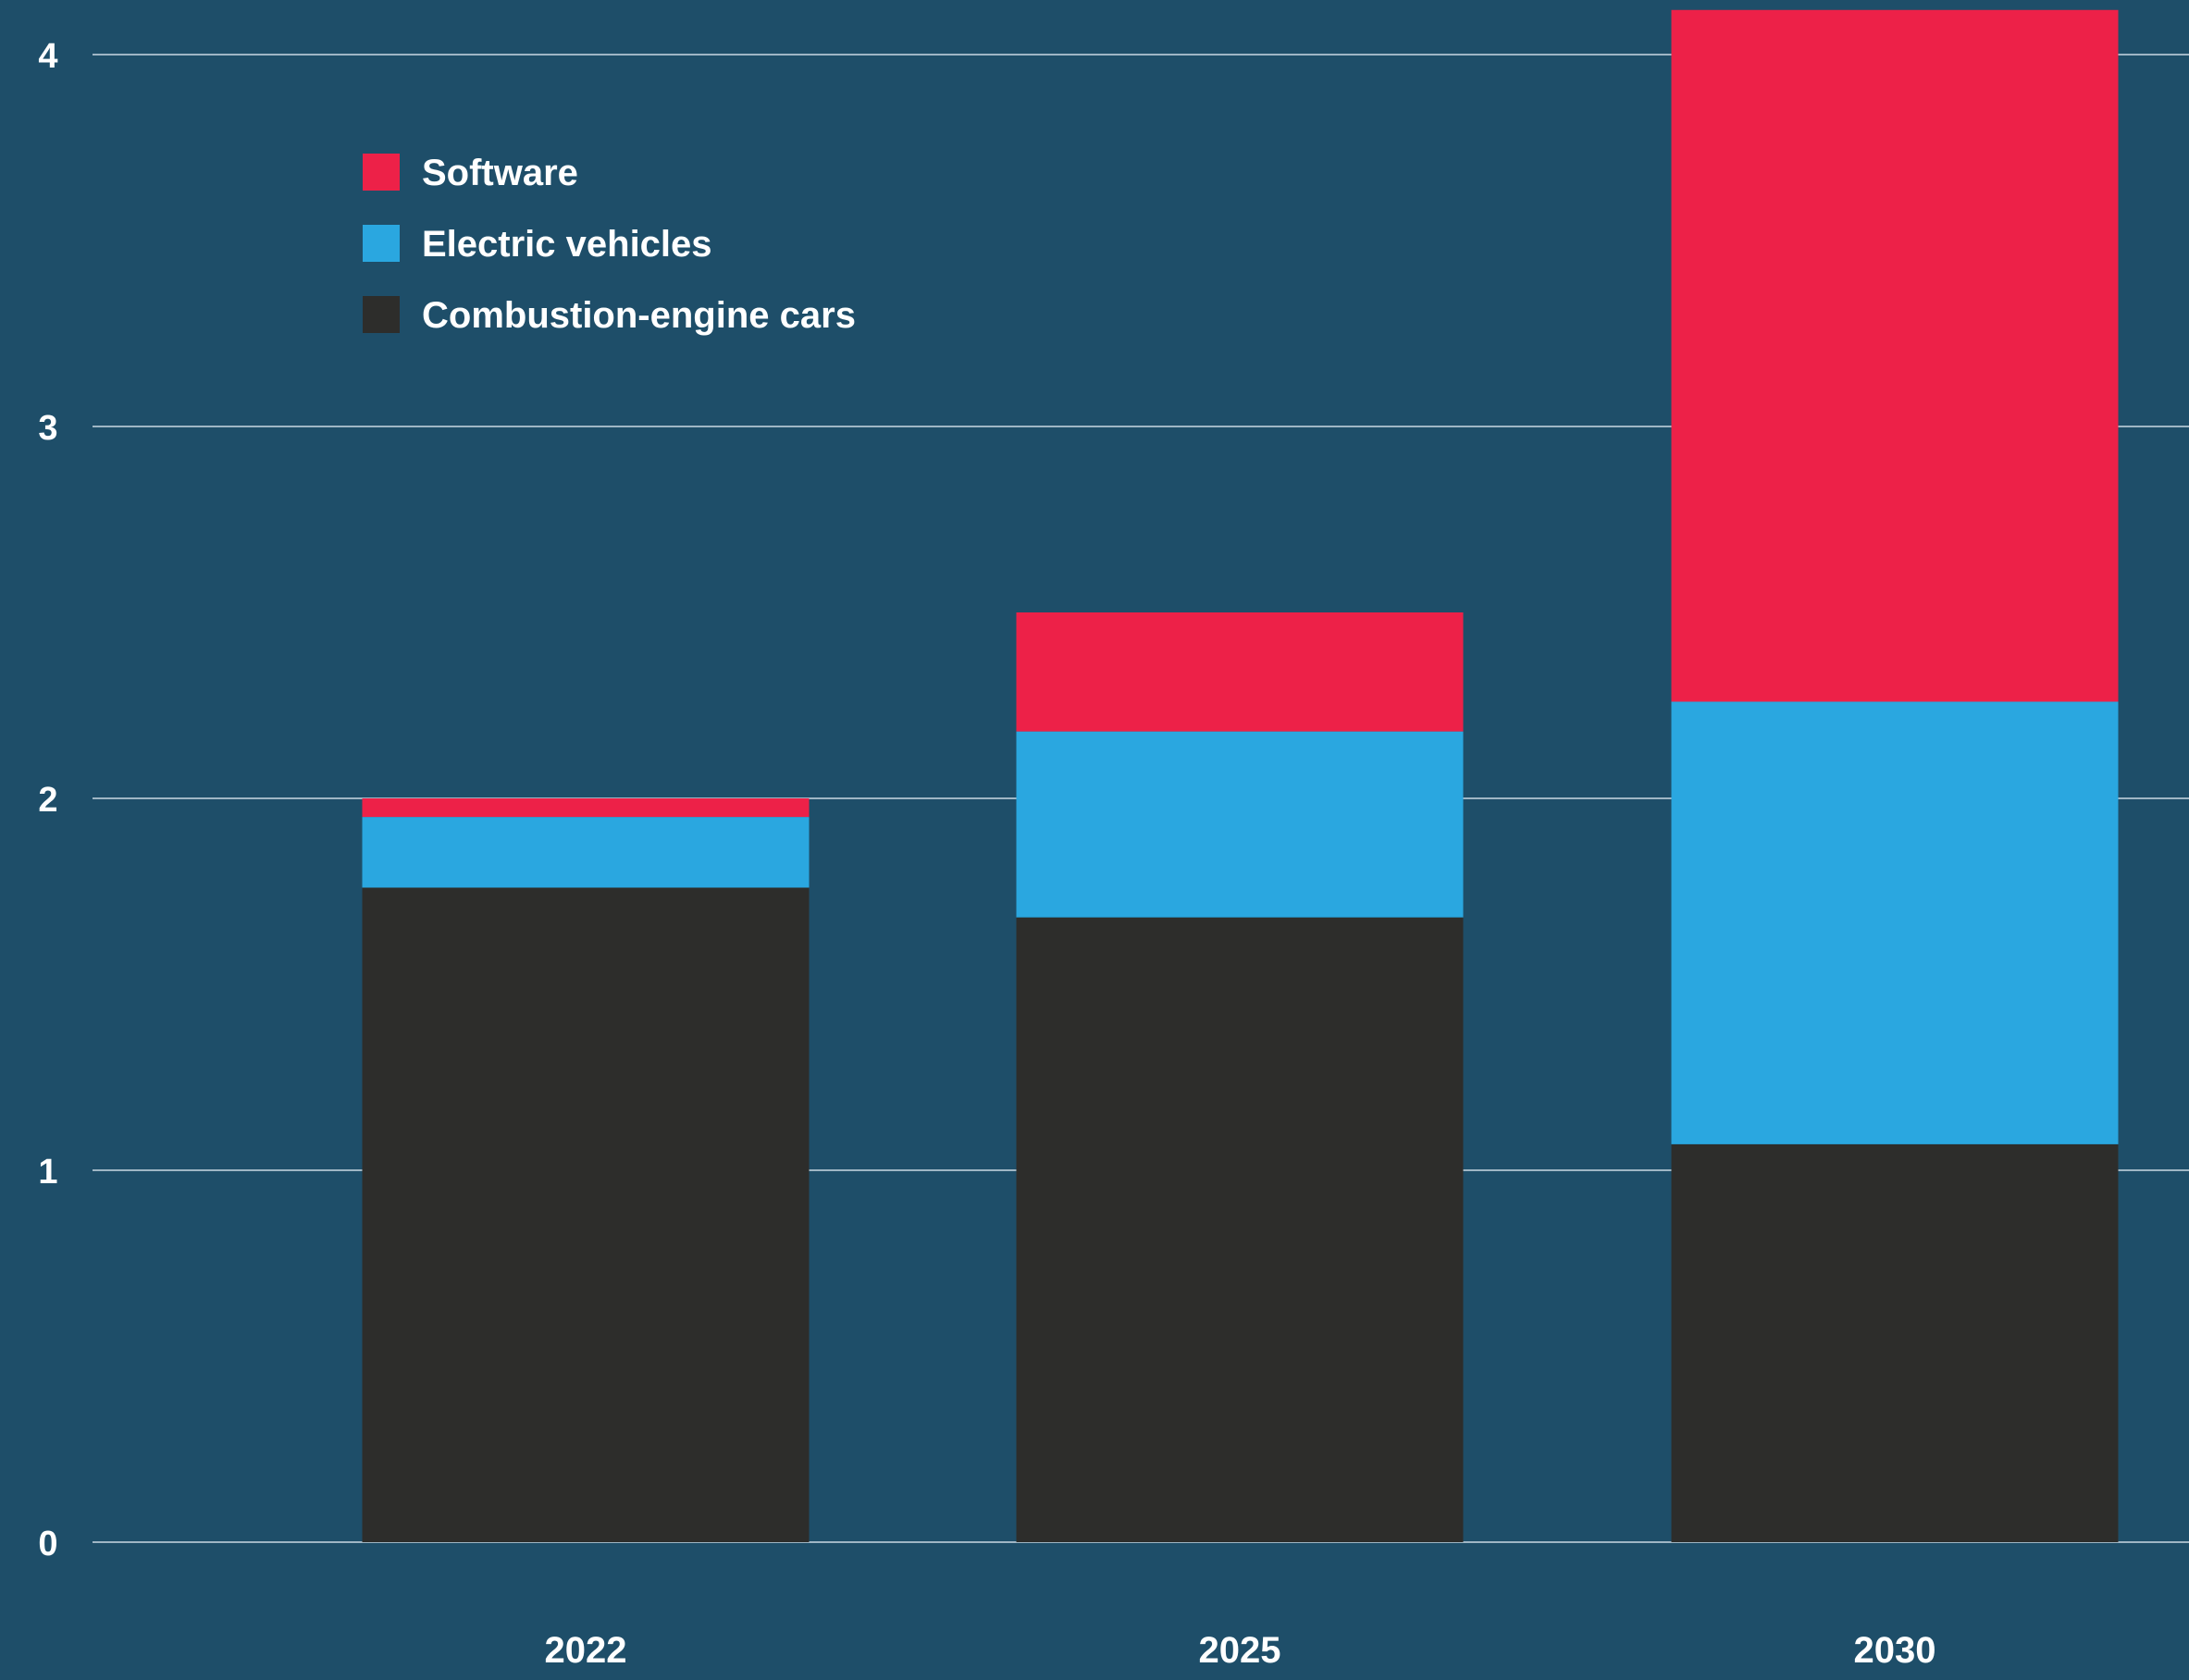 The width and height of the screenshot is (2189, 1680). Describe the element at coordinates (48, 1544) in the screenshot. I see `y-tick-label-0: 0` at that location.